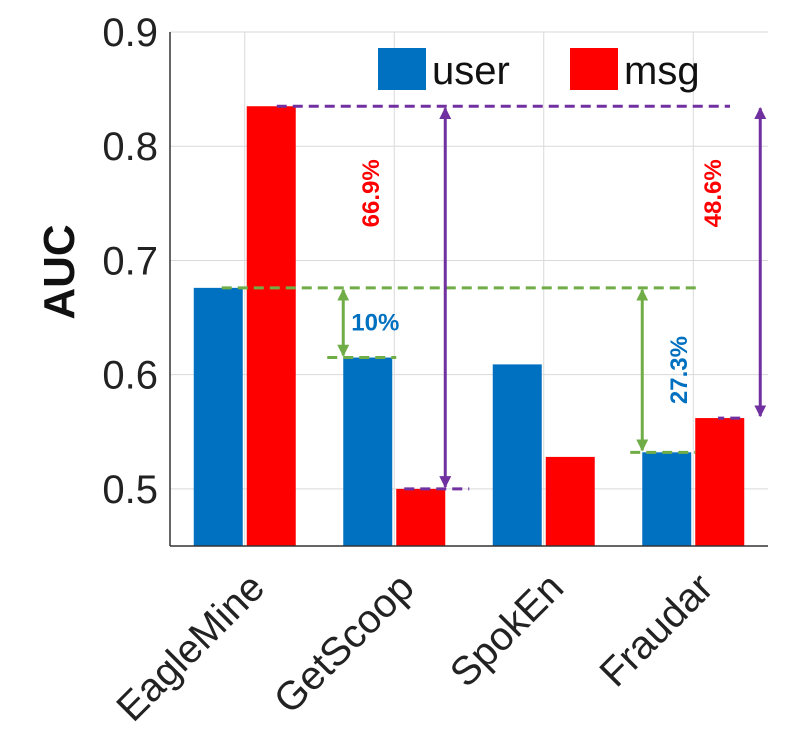 The width and height of the screenshot is (791, 733). Describe the element at coordinates (130, 376) in the screenshot. I see `y-tick-label: 0.6` at that location.